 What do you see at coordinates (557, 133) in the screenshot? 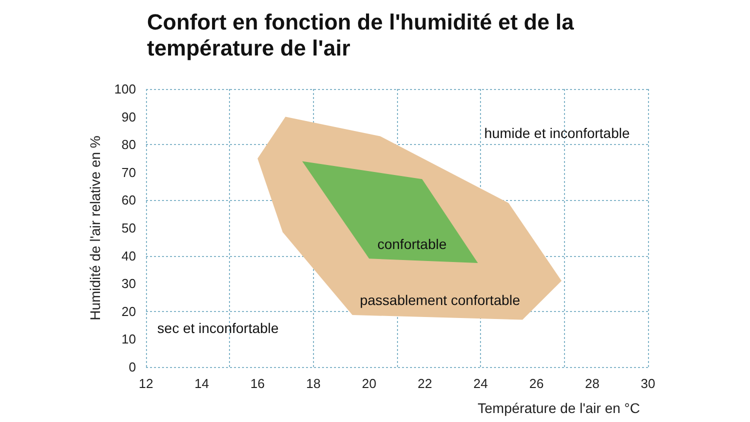
I see `annotation: humide et inconfortable` at bounding box center [557, 133].